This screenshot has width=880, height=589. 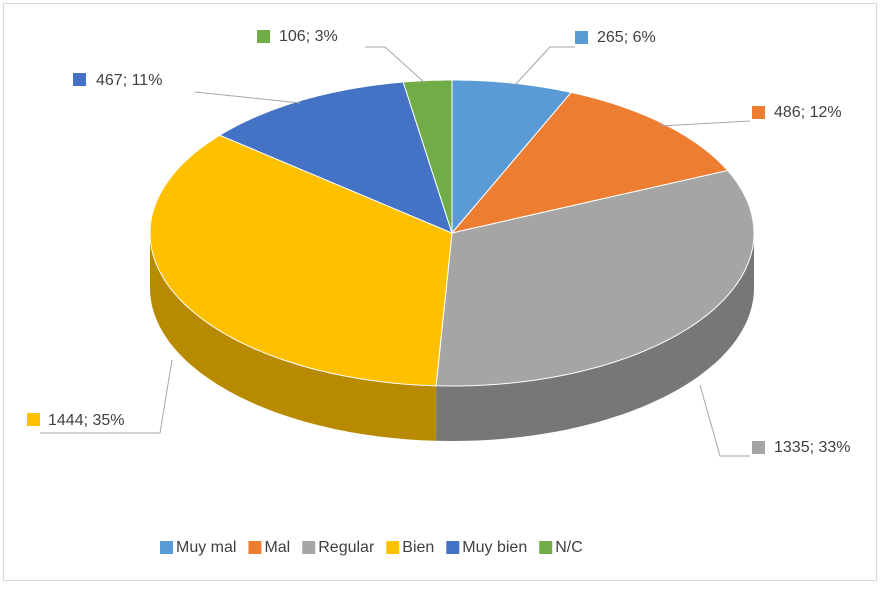 I want to click on legend-label: Mal, so click(x=277, y=547).